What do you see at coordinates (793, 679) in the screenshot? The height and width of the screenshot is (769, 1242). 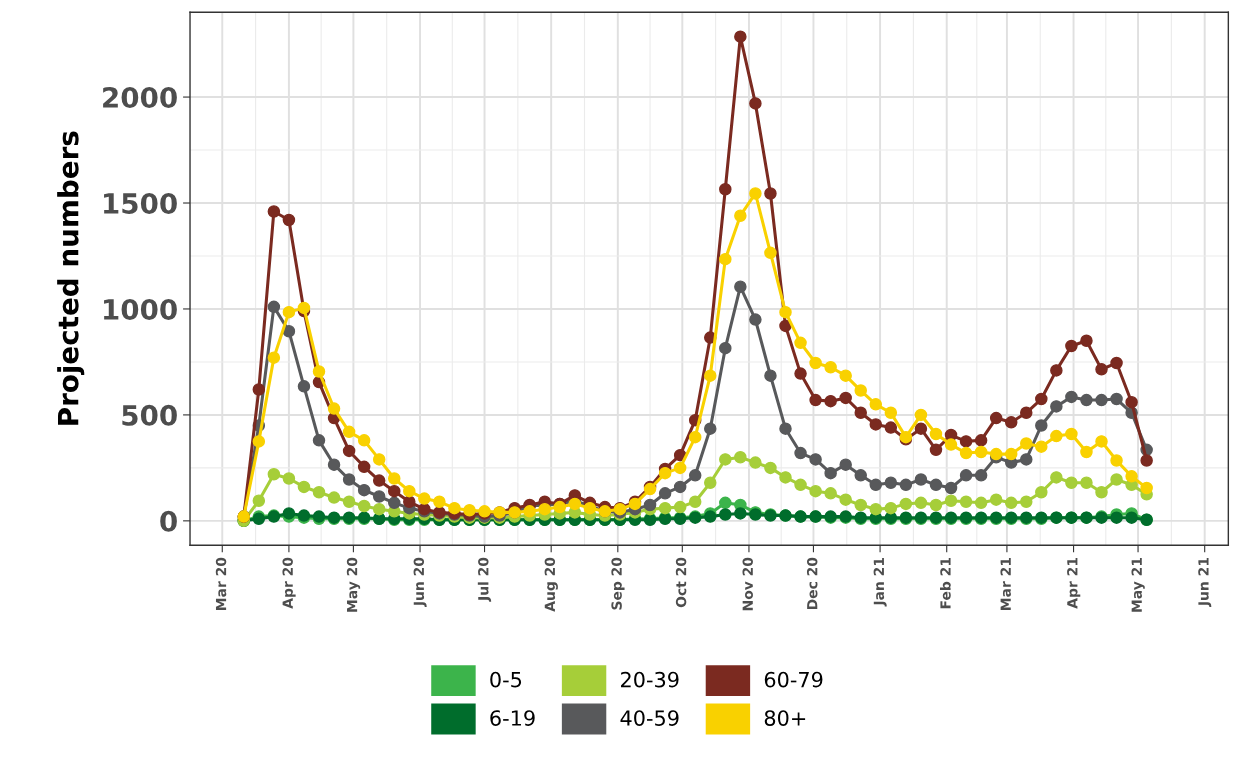 I see `legend-label: 60-79` at bounding box center [793, 679].